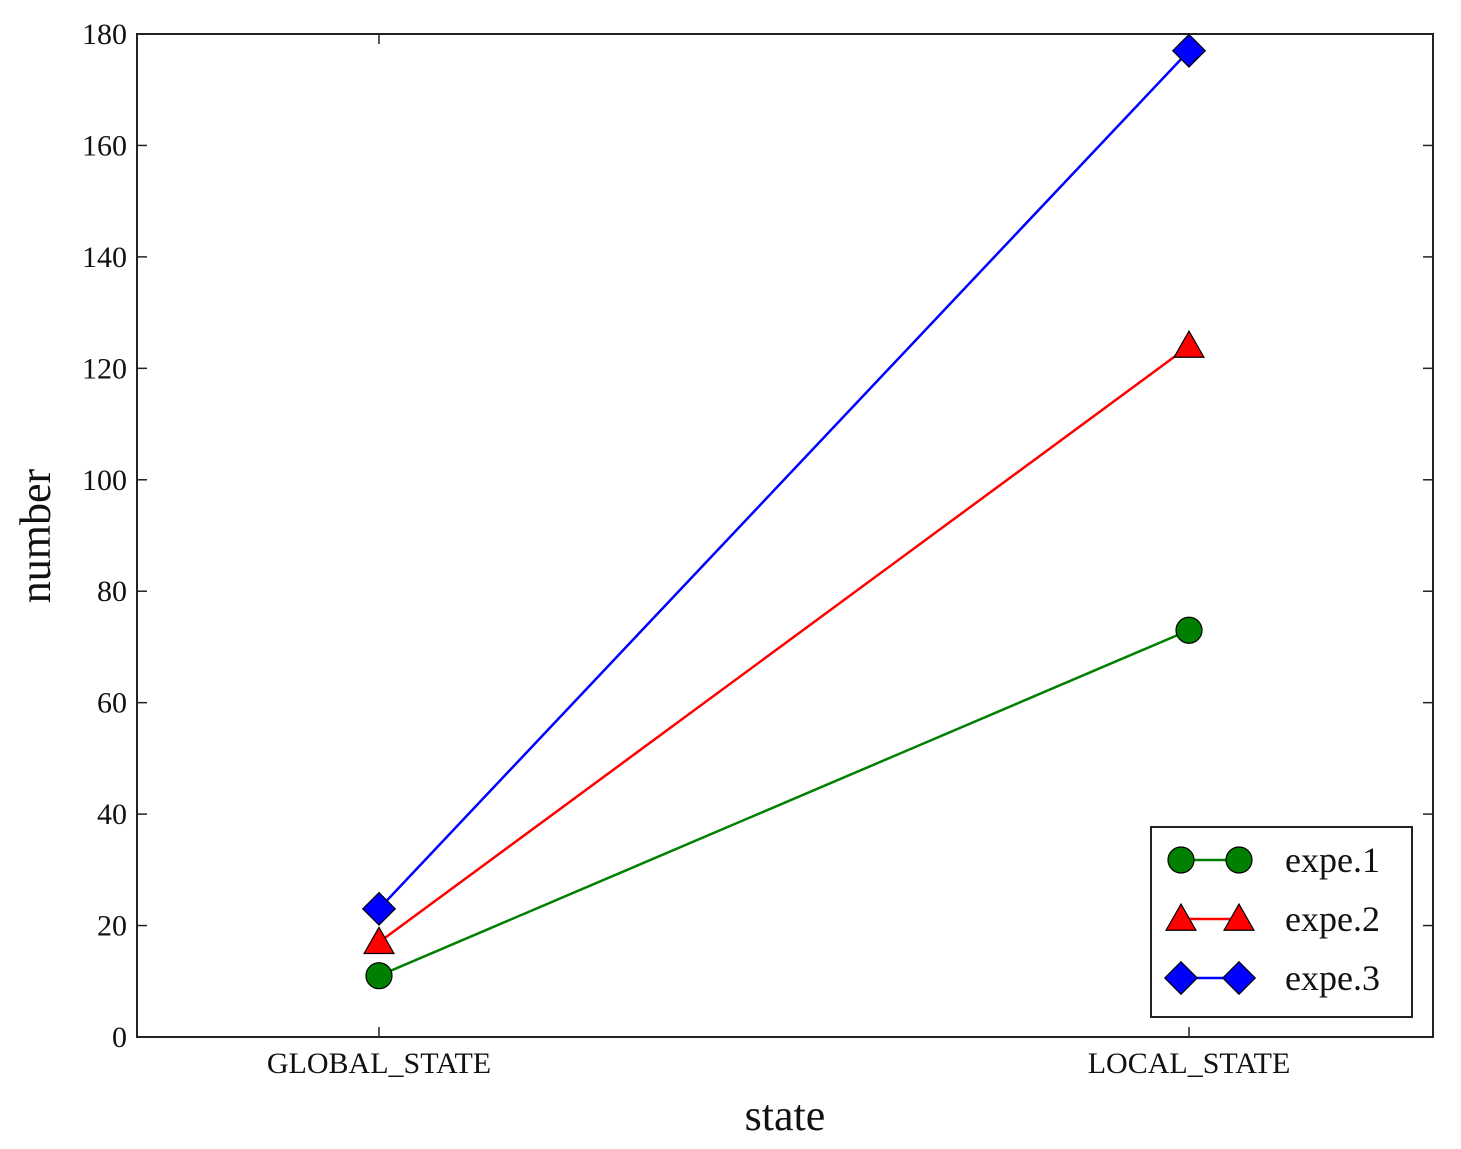 This screenshot has height=1149, width=1461. What do you see at coordinates (104, 368) in the screenshot?
I see `y-tick-label: 120` at bounding box center [104, 368].